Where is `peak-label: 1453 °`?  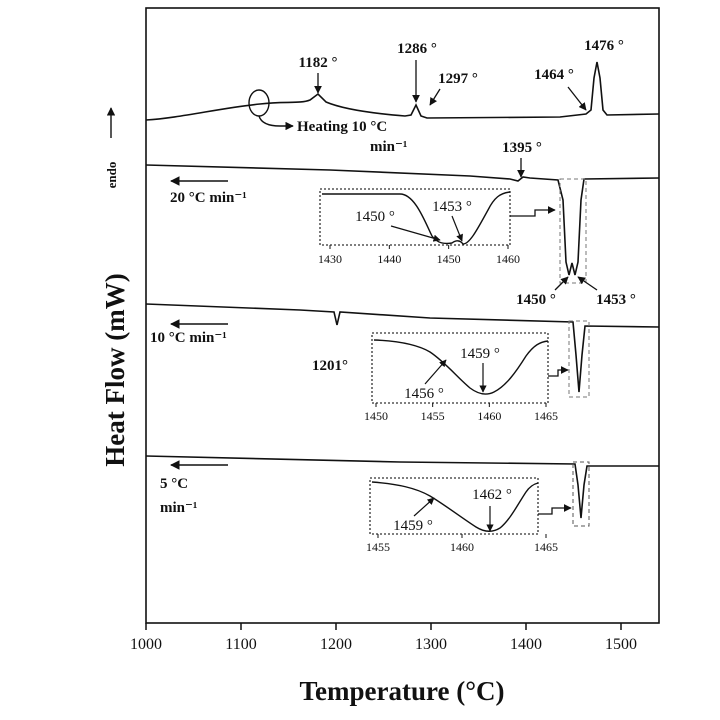 peak-label: 1453 ° is located at coordinates (616, 300).